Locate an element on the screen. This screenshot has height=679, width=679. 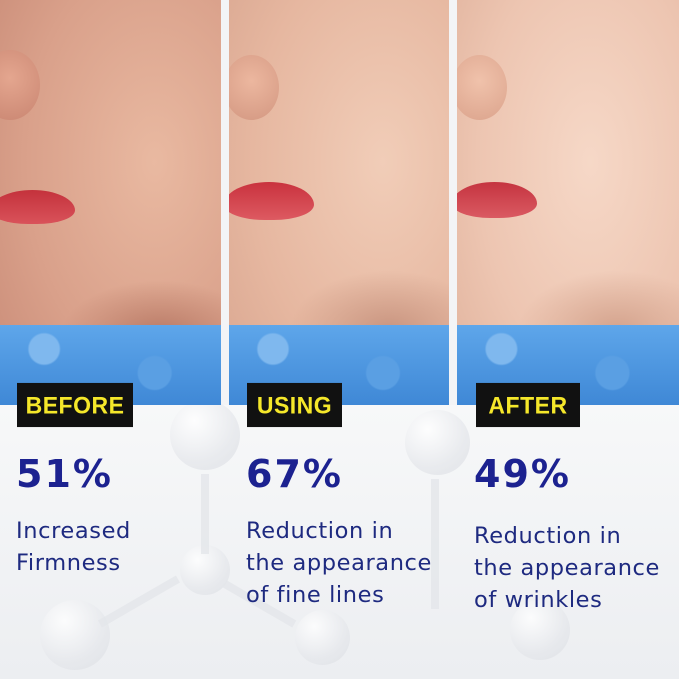
using-label: USING is located at coordinates (294, 405).